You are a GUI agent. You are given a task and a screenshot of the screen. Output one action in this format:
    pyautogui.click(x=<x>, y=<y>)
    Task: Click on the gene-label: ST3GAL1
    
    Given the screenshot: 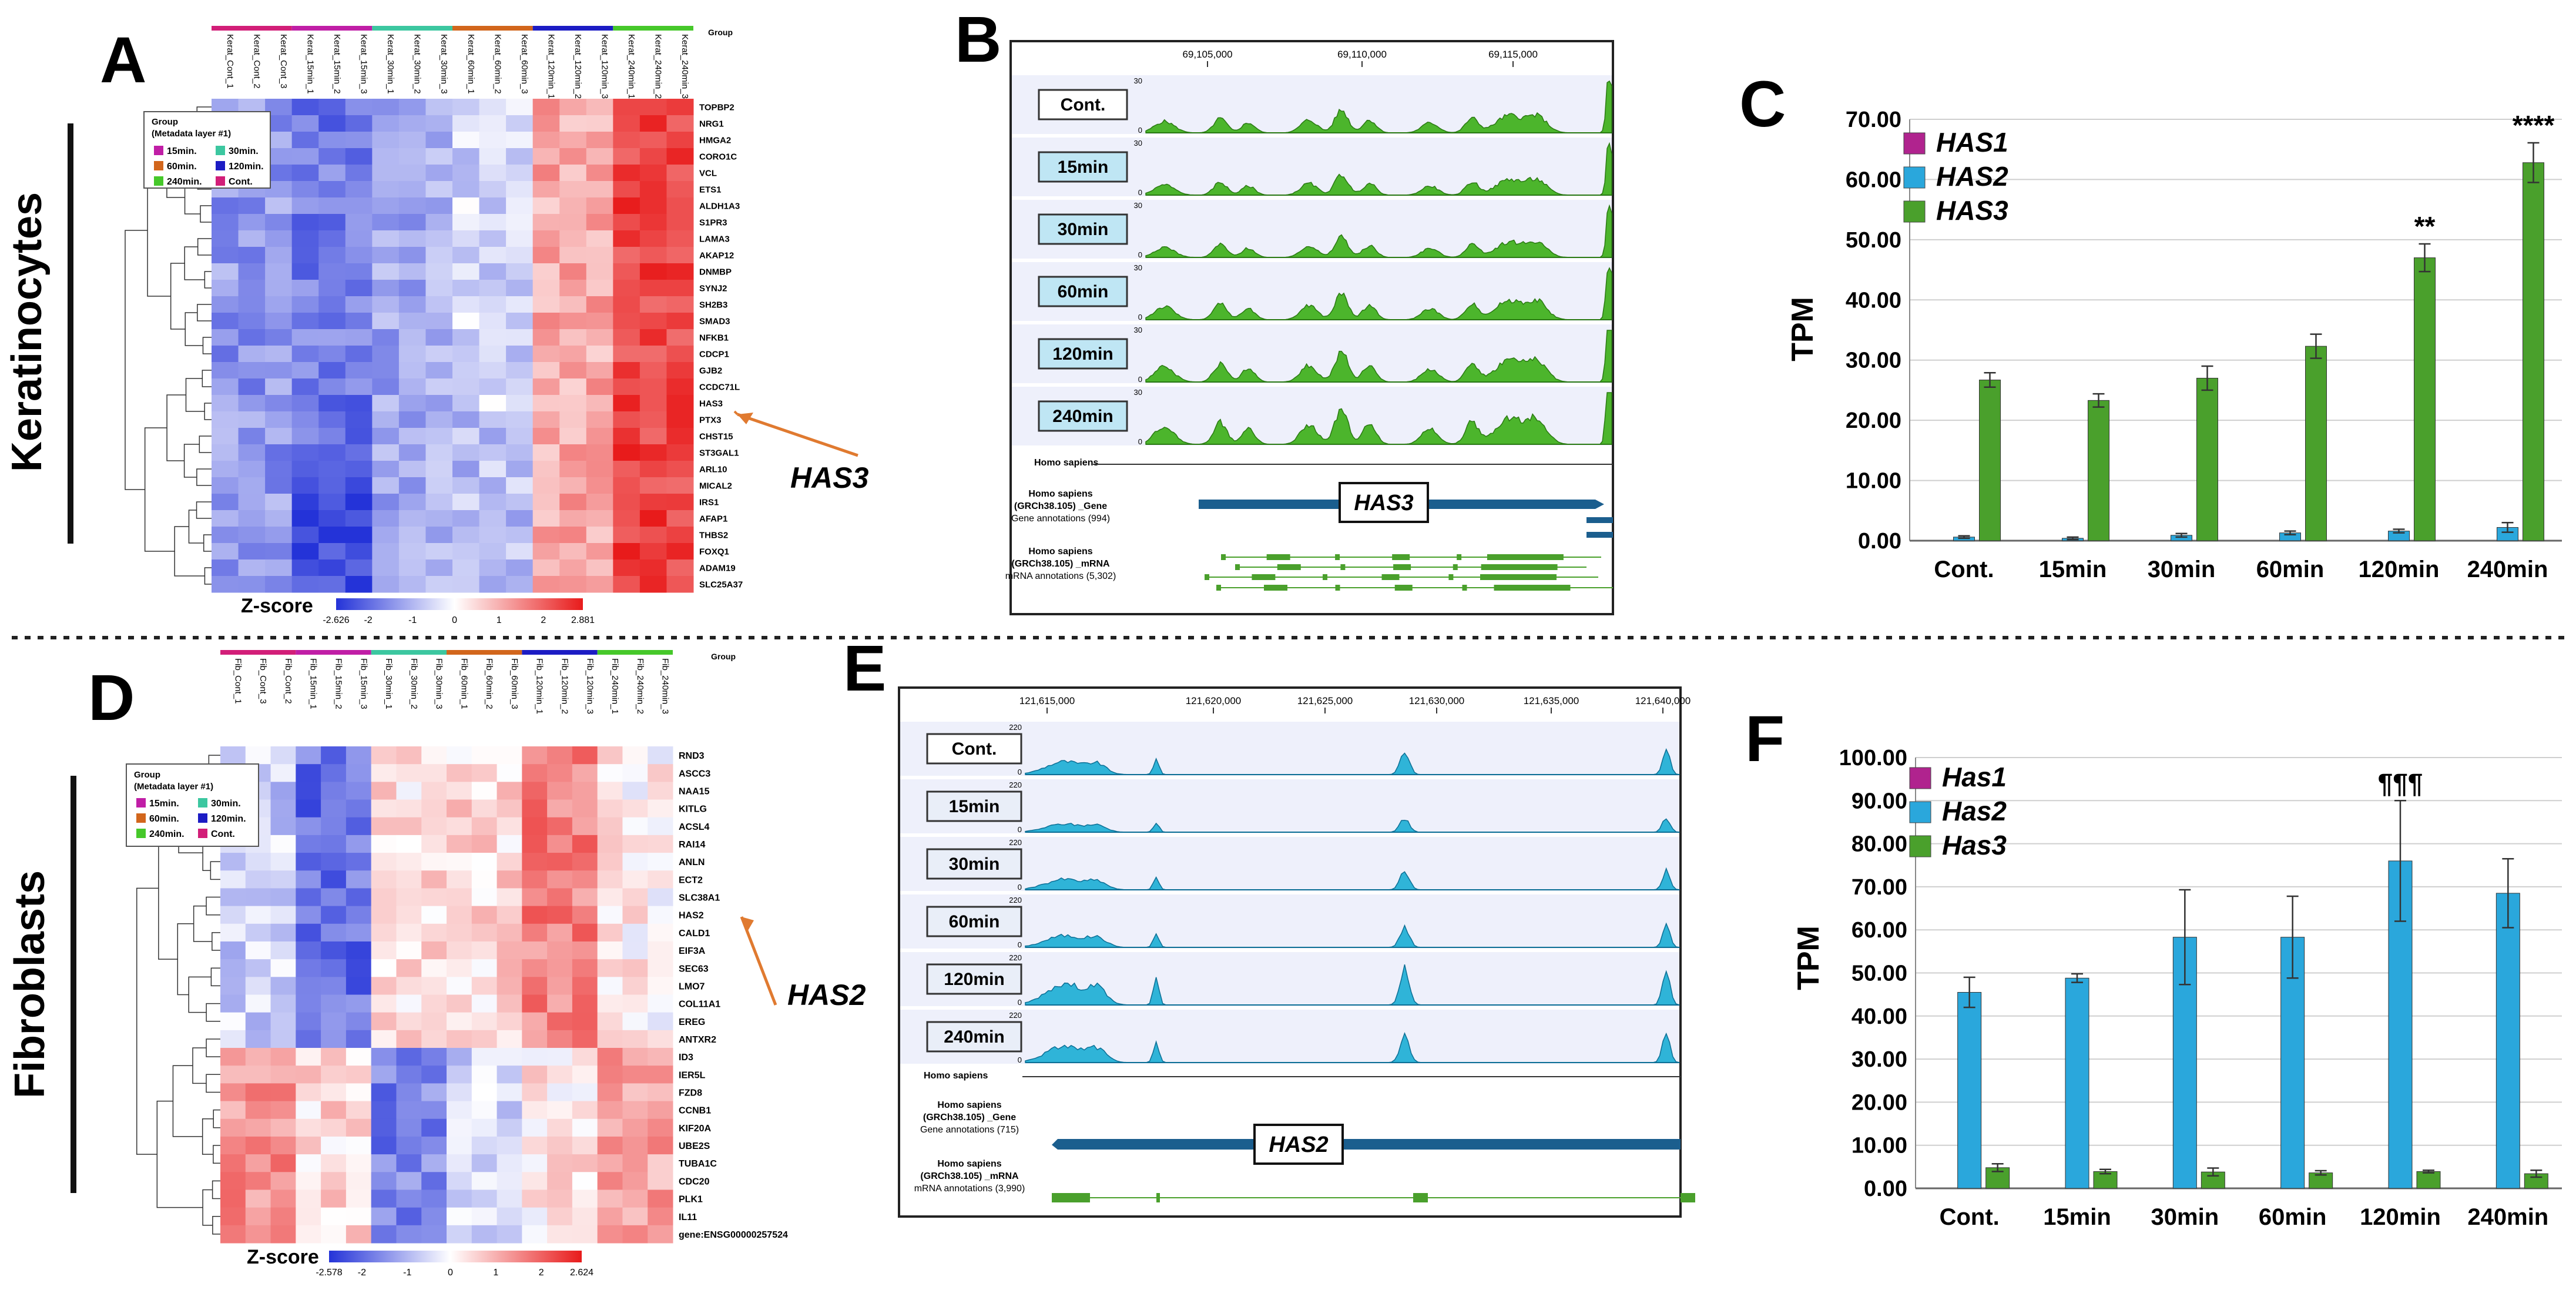 What is the action you would take?
    pyautogui.click(x=719, y=453)
    